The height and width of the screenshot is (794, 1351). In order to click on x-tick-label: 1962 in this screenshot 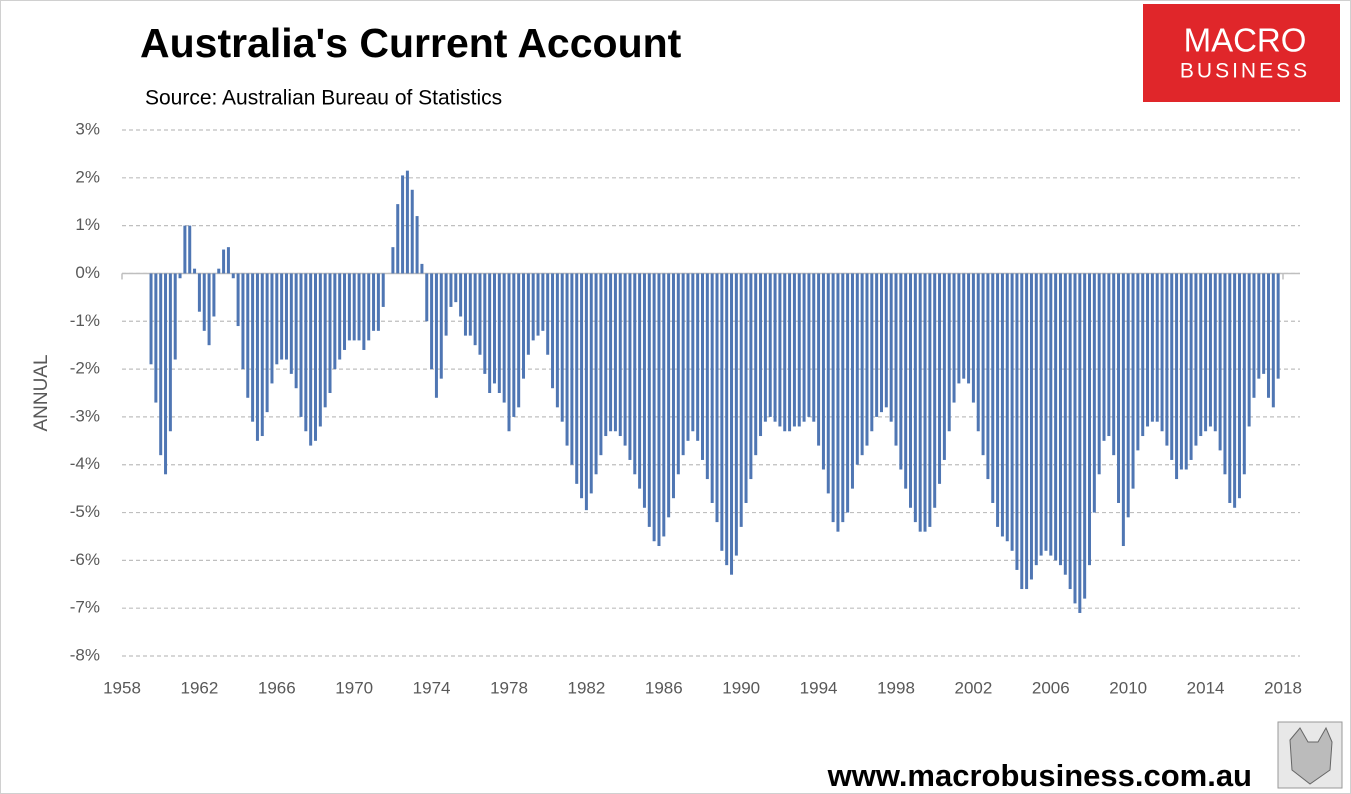, I will do `click(199, 687)`.